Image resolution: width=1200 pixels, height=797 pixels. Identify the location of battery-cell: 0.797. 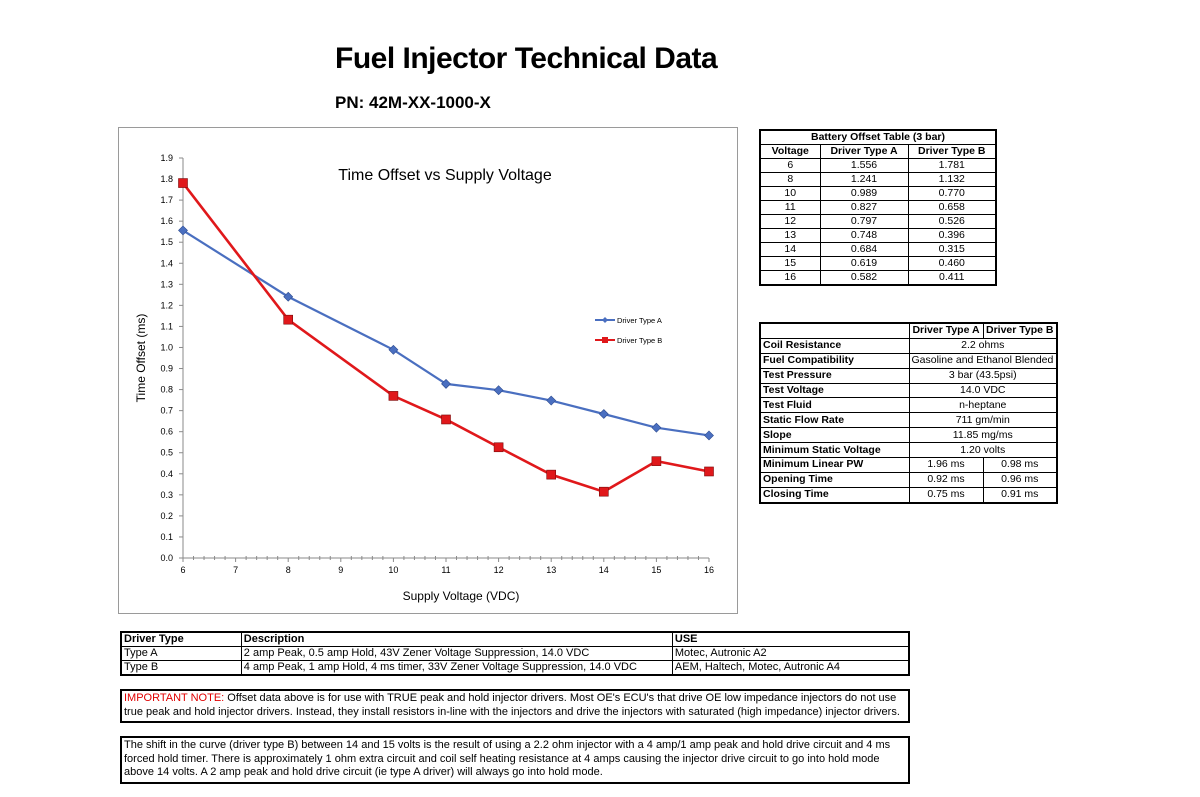
(864, 221).